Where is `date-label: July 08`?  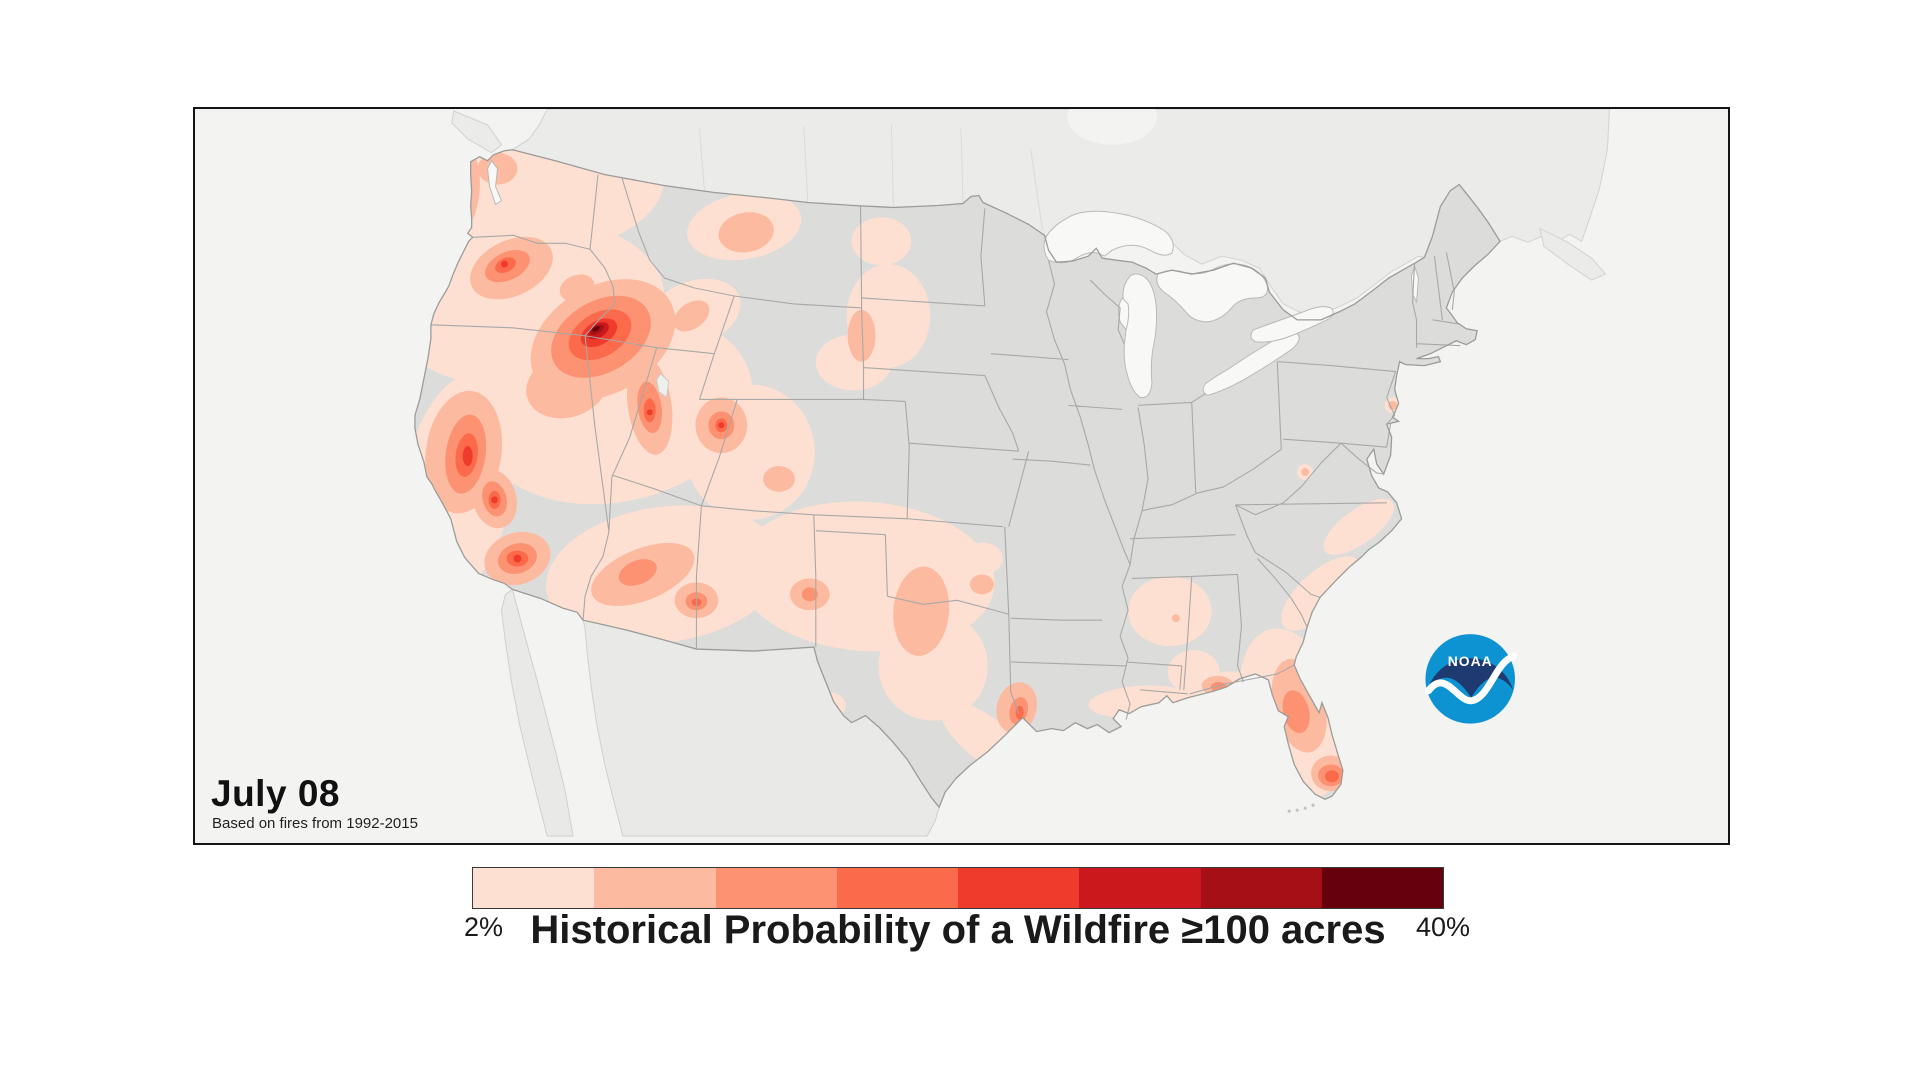
date-label: July 08 is located at coordinates (275, 793).